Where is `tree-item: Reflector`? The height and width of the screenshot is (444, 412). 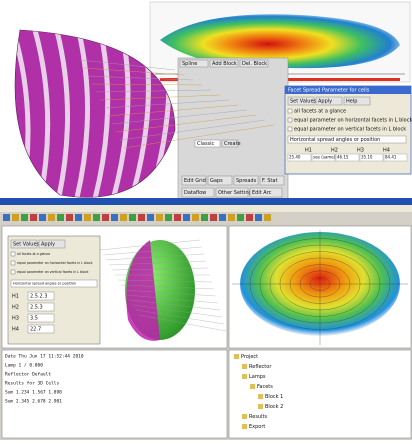 tree-item: Reflector is located at coordinates (260, 367).